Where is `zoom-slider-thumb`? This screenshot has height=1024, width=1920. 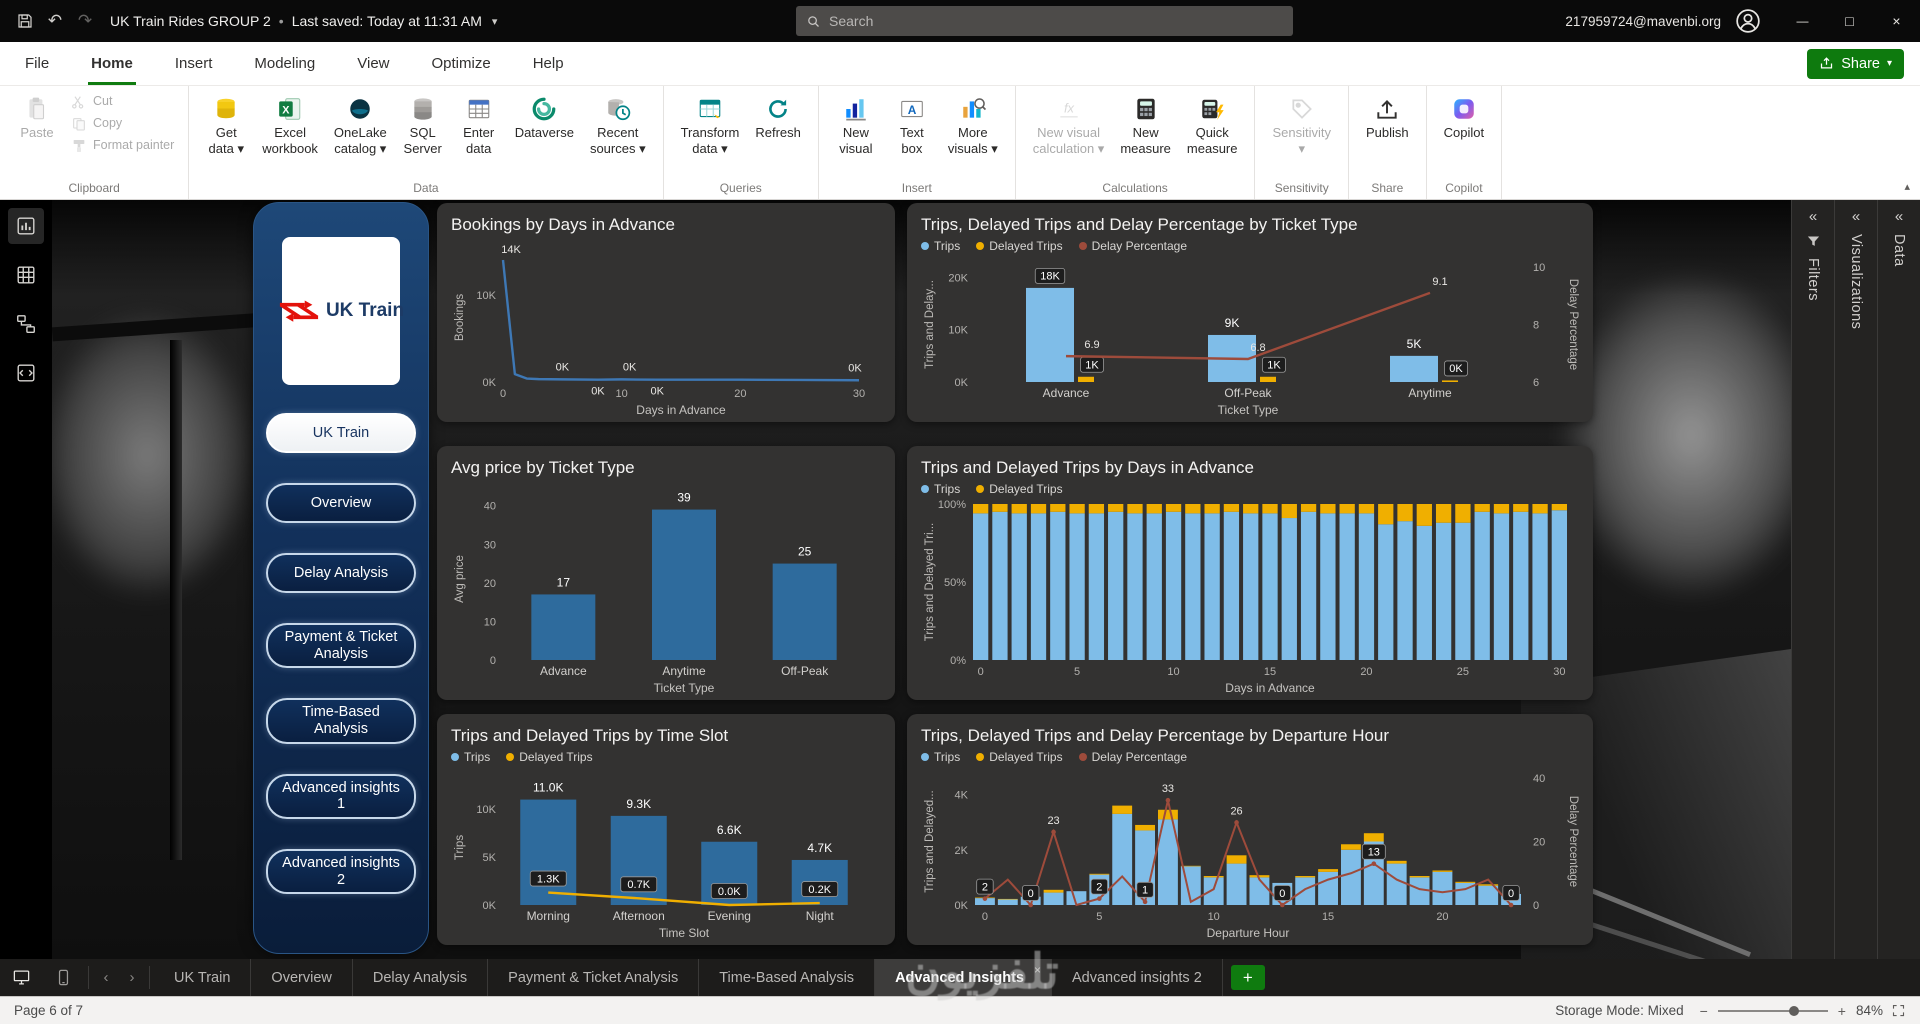
zoom-slider-thumb is located at coordinates (1794, 1010).